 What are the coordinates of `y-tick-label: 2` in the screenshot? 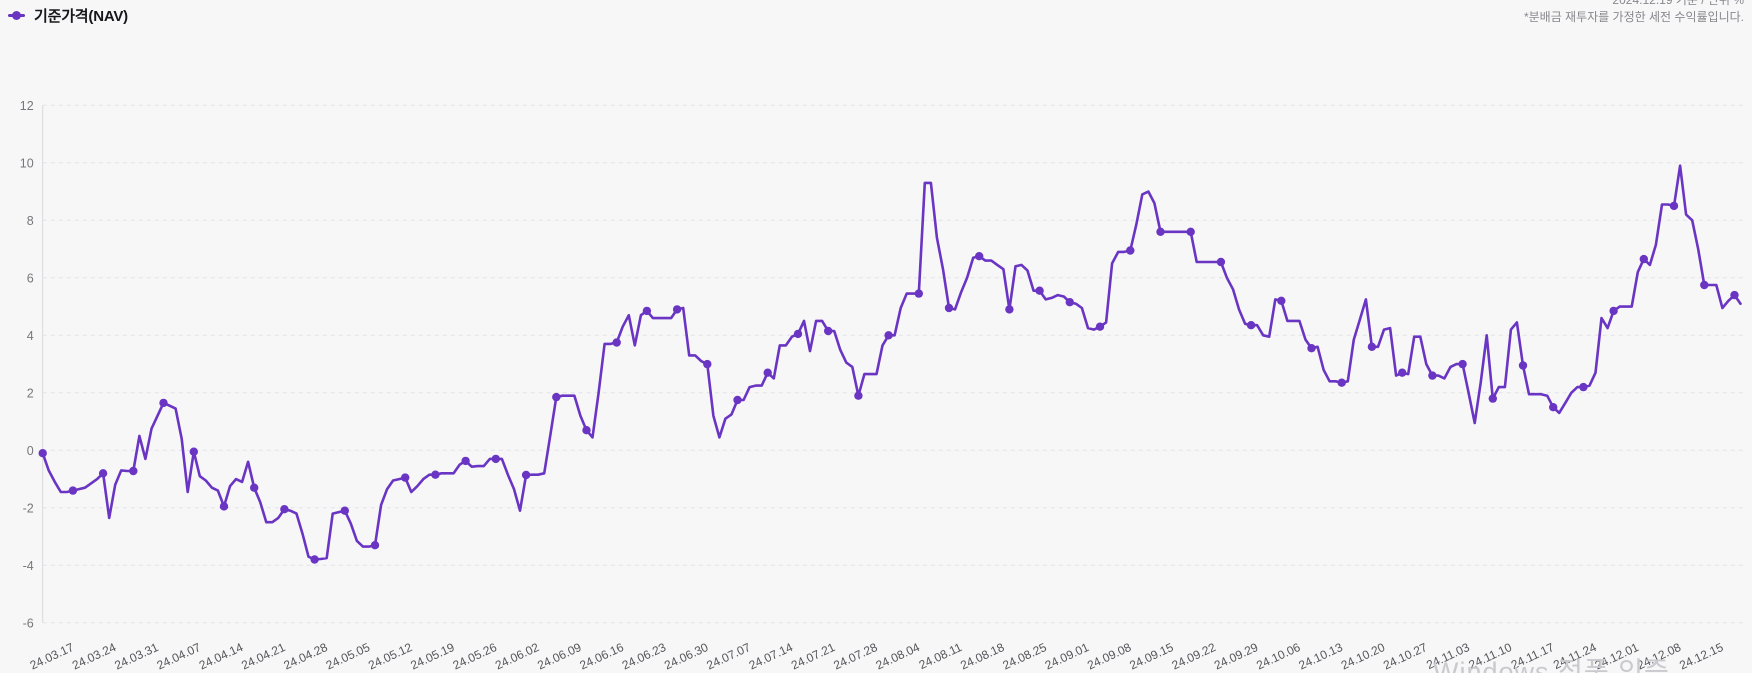 It's located at (30, 393).